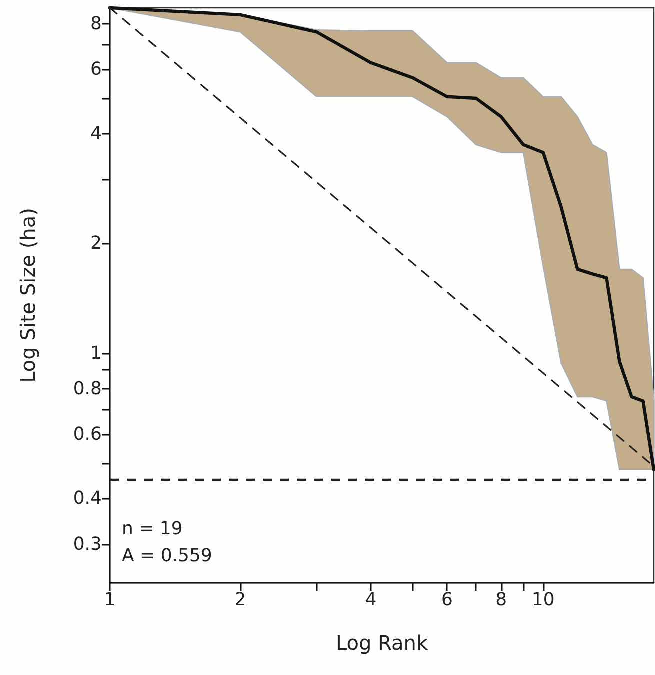 The width and height of the screenshot is (655, 675). I want to click on y-tick-label: 0.3, so click(87, 544).